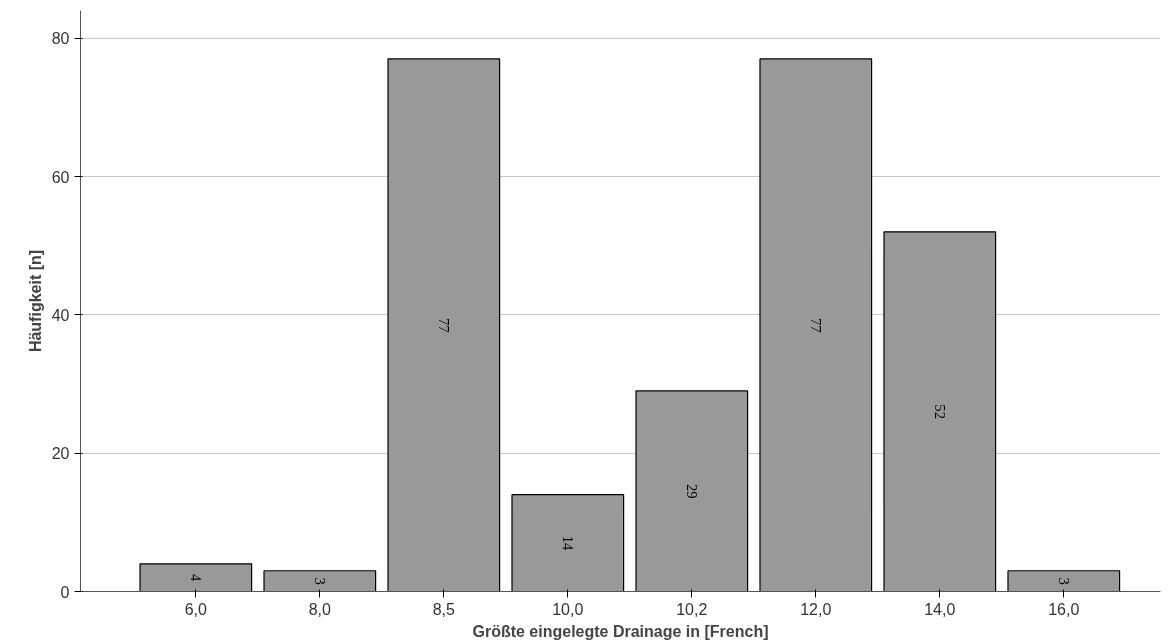 Image resolution: width=1172 pixels, height=642 pixels. Describe the element at coordinates (620, 631) in the screenshot. I see `x-axis-title: Größte eingelegte Drainage in [French]` at that location.